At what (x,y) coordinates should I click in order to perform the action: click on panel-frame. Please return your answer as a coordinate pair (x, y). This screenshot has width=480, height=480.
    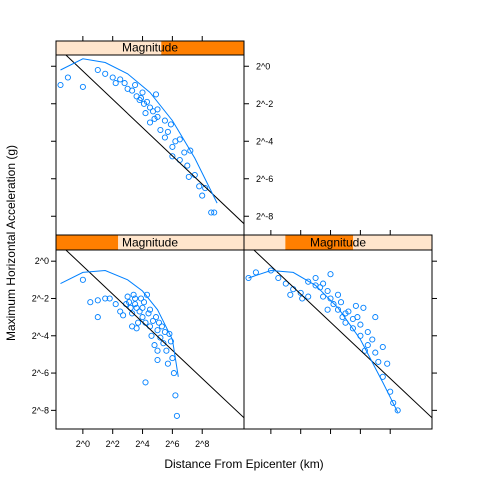
    Looking at the image, I should click on (150, 339).